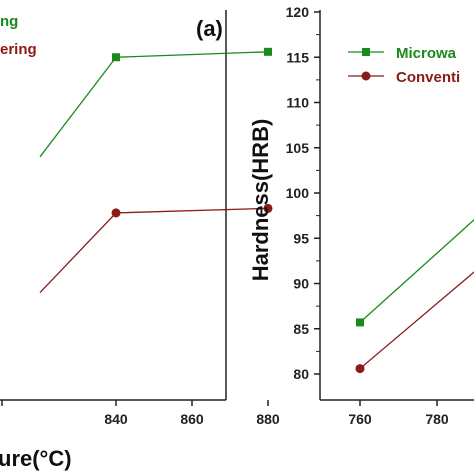 Image resolution: width=474 pixels, height=474 pixels. What do you see at coordinates (301, 284) in the screenshot?
I see `panel-b-y-tick-label: 90` at bounding box center [301, 284].